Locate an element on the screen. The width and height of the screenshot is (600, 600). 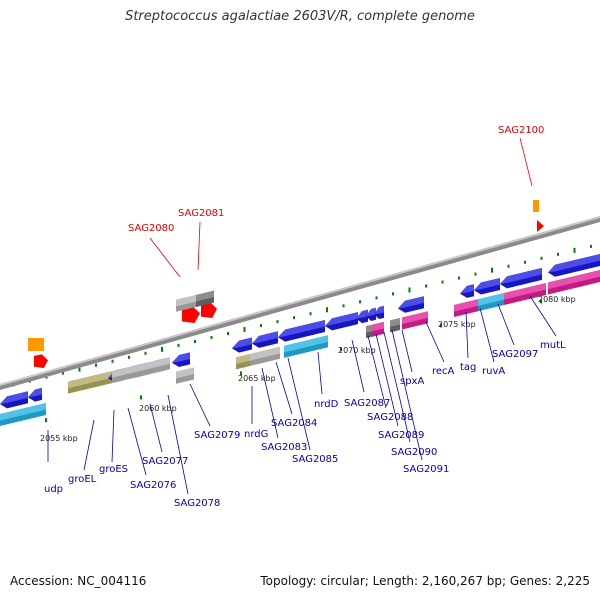
gene-label: SAG2078 is located at coordinates (197, 503).